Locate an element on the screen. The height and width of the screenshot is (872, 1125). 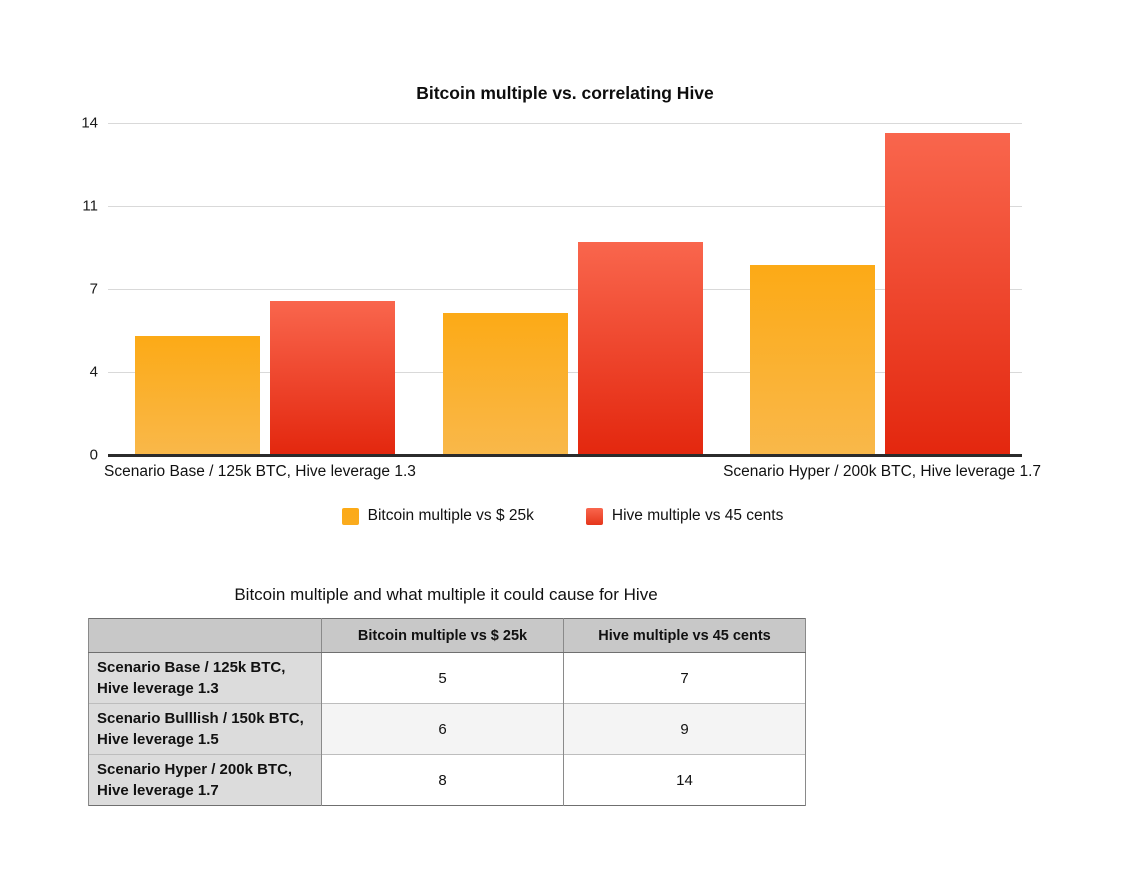
cell-hyper-bitcoin-multiple: 8 is located at coordinates (442, 780).